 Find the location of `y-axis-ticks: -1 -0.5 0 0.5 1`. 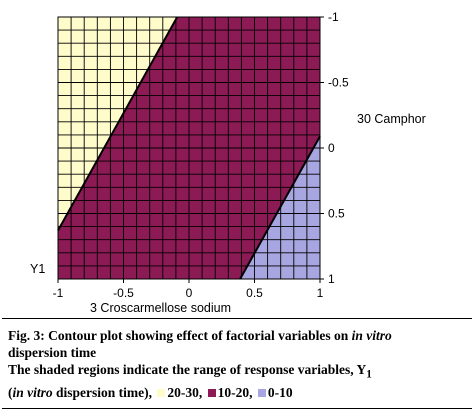

y-axis-ticks: -1 -0.5 0 0.5 1 is located at coordinates (334, 148).